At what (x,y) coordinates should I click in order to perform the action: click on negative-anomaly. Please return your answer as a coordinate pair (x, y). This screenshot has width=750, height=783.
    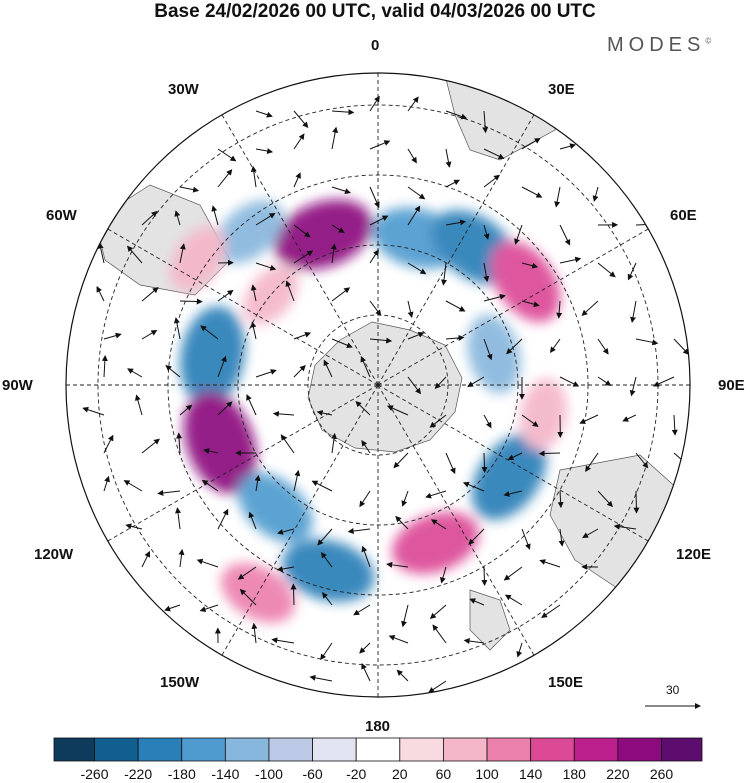
    Looking at the image, I should click on (213, 356).